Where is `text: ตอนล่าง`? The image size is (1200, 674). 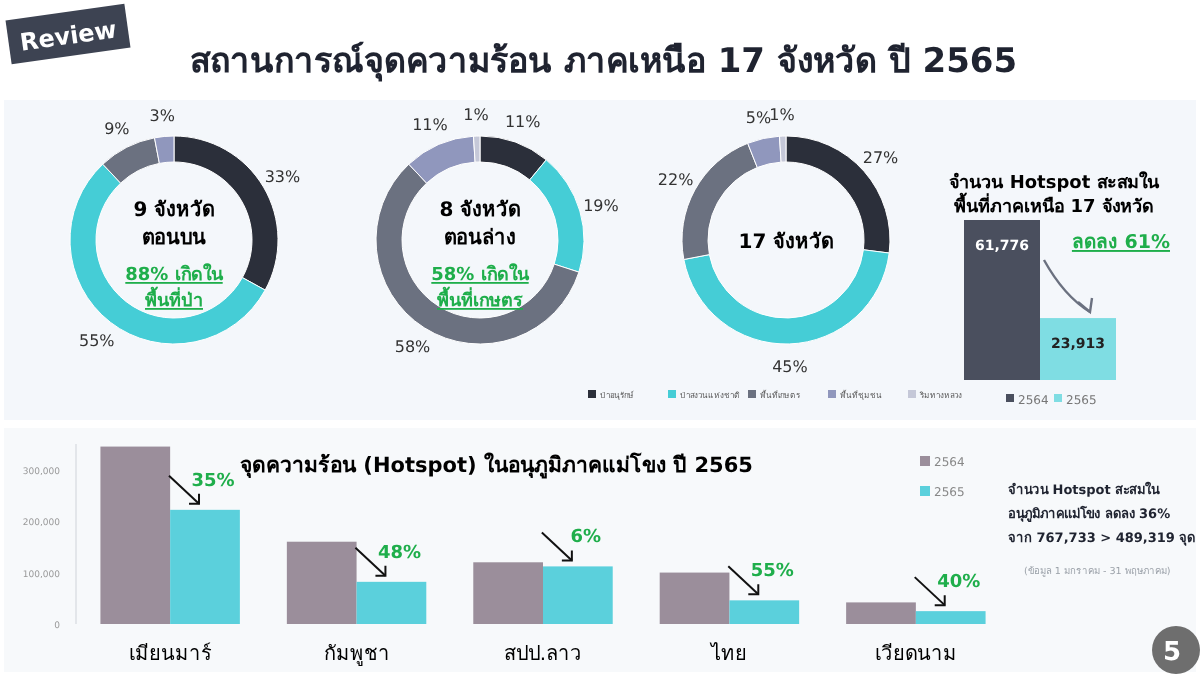 text: ตอนล่าง is located at coordinates (480, 238).